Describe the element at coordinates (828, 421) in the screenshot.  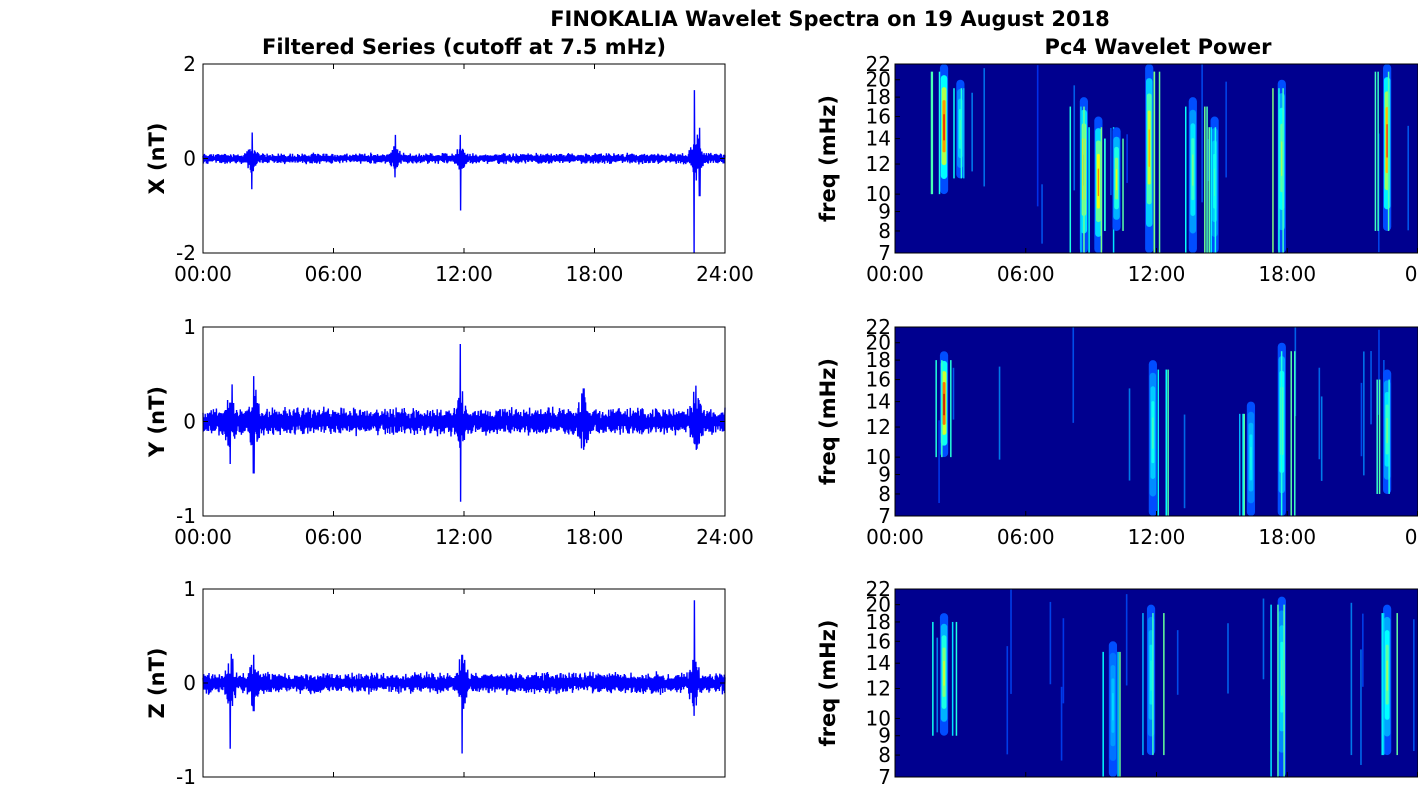
I see `y-axis-label: freq (mHz)` at that location.